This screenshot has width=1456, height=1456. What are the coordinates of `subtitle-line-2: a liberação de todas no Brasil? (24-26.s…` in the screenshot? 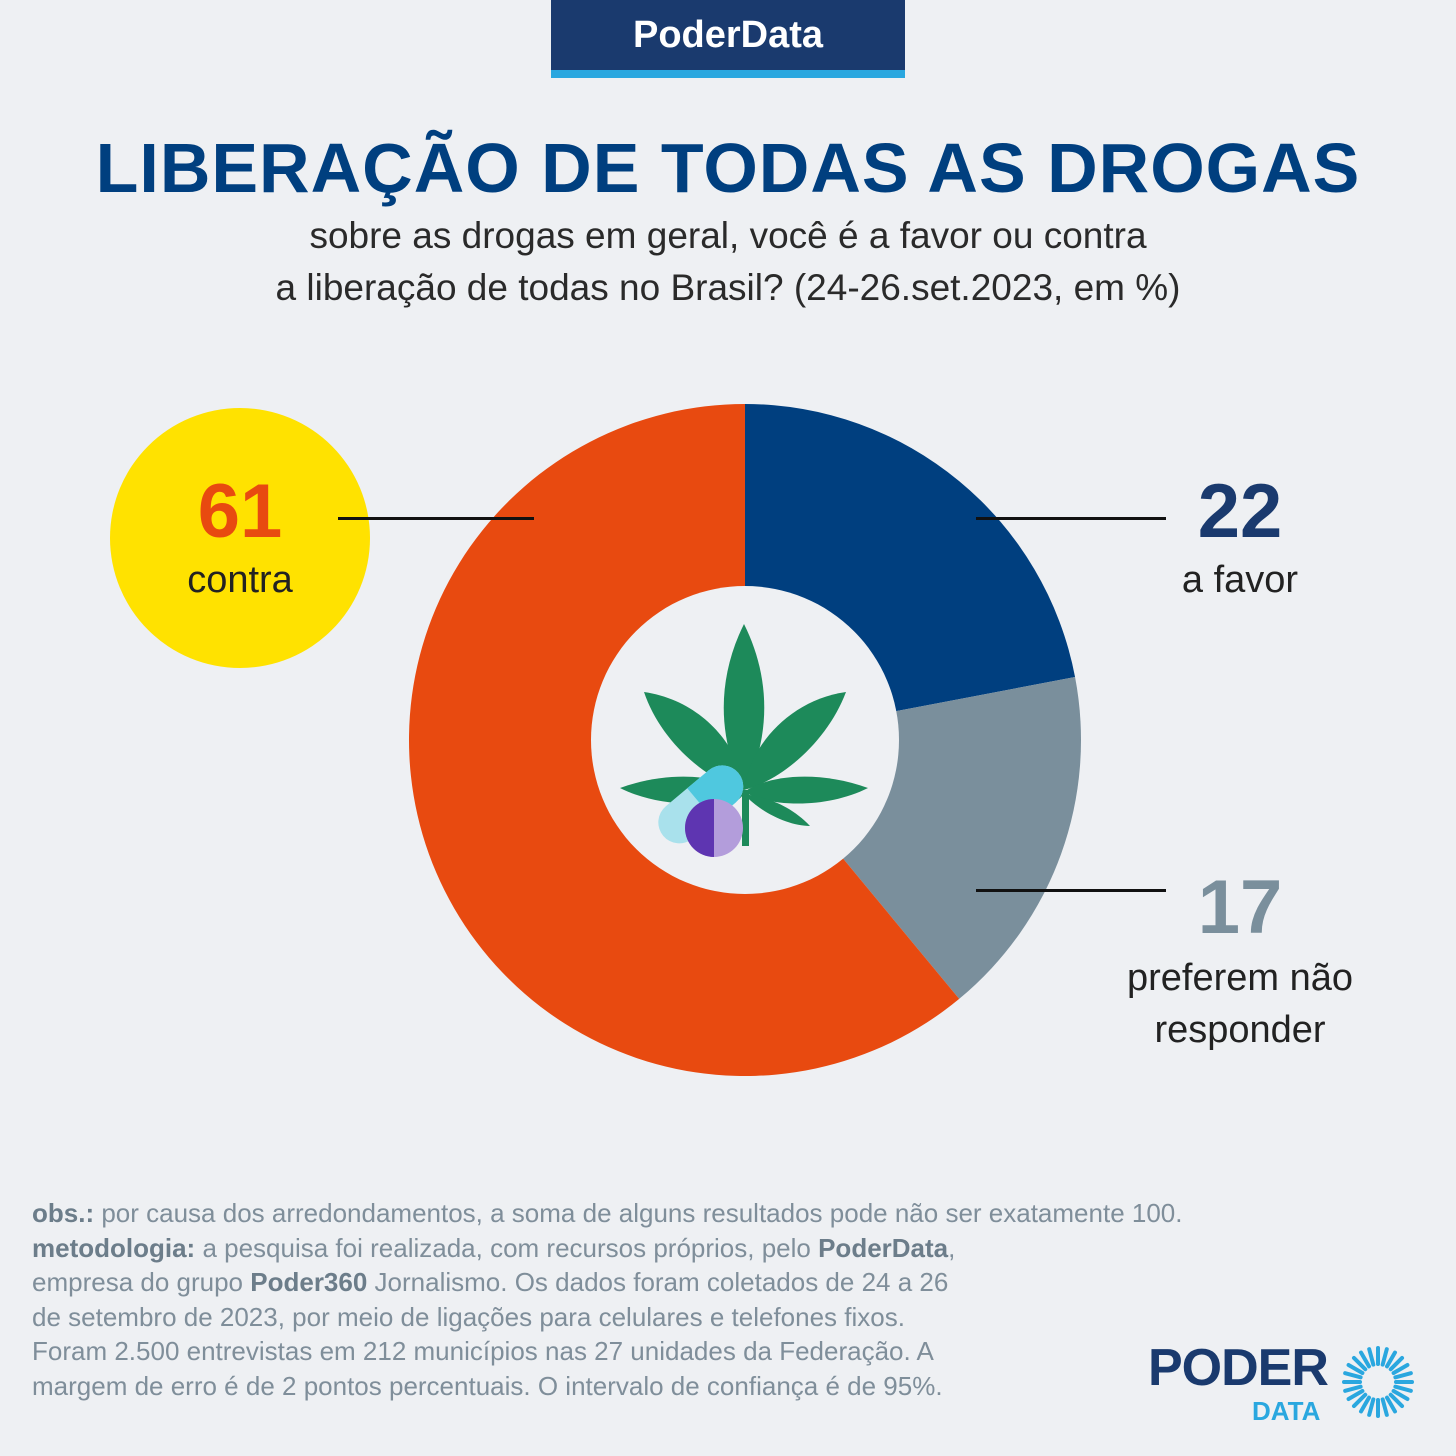 It's located at (728, 287).